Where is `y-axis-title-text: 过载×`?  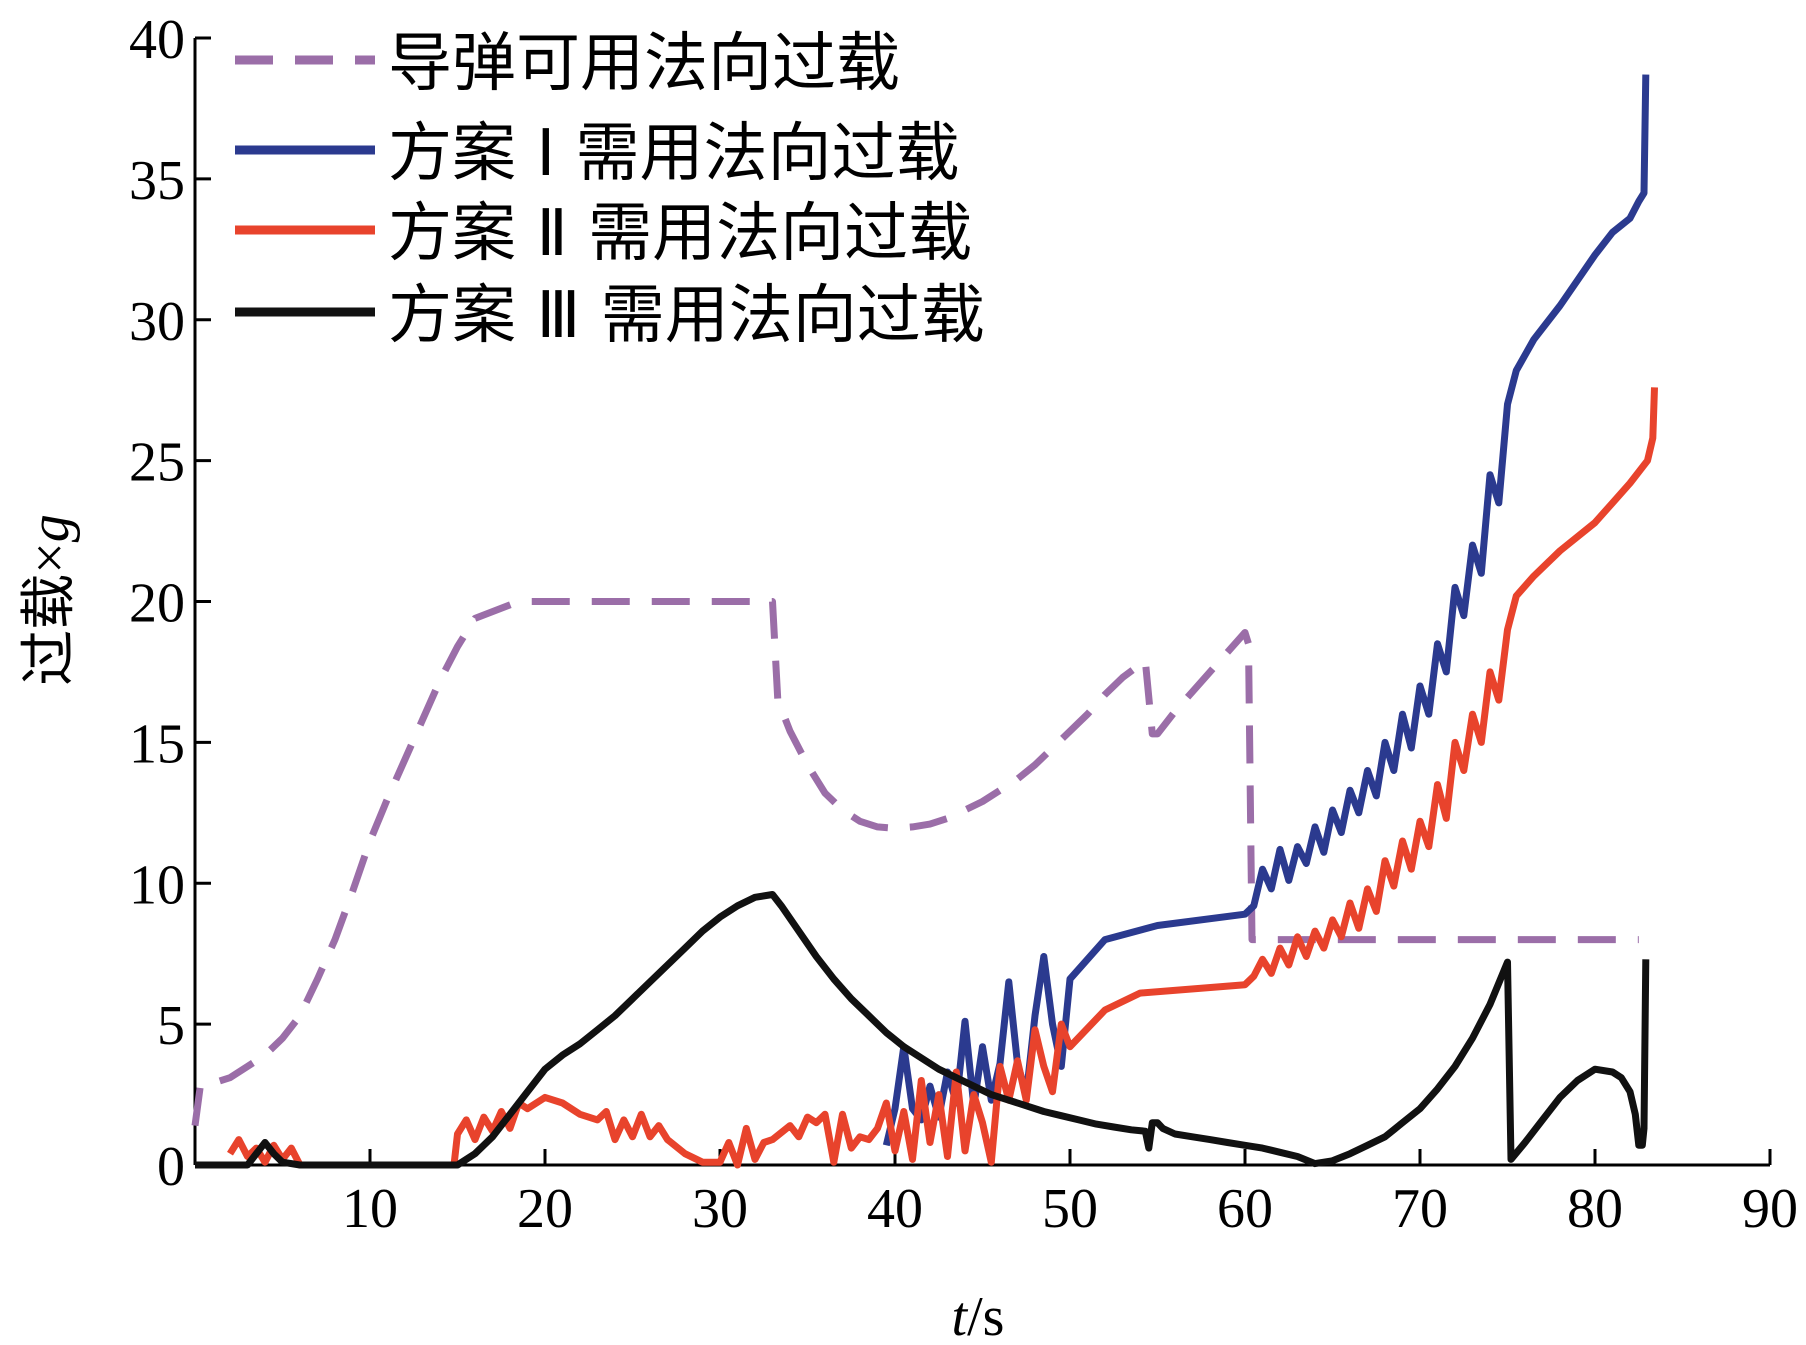
y-axis-title-text: 过载× is located at coordinates (50, 614).